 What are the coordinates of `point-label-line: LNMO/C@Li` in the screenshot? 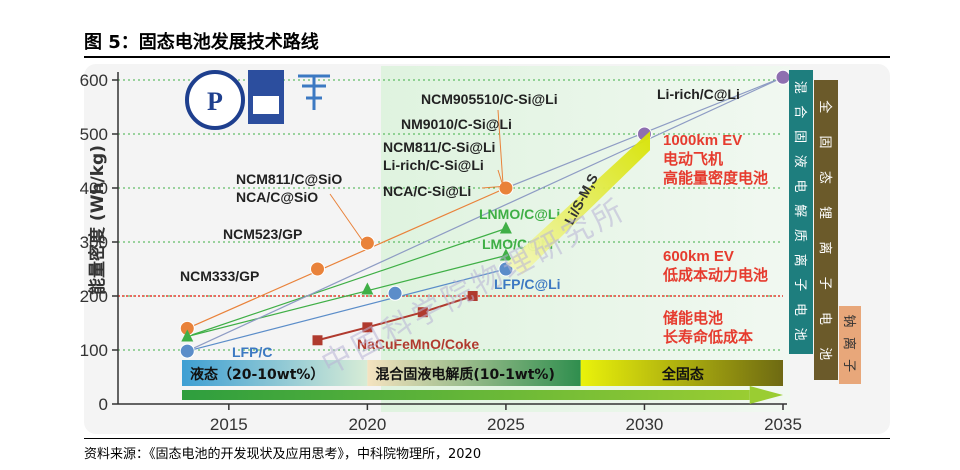 It's located at (519, 214).